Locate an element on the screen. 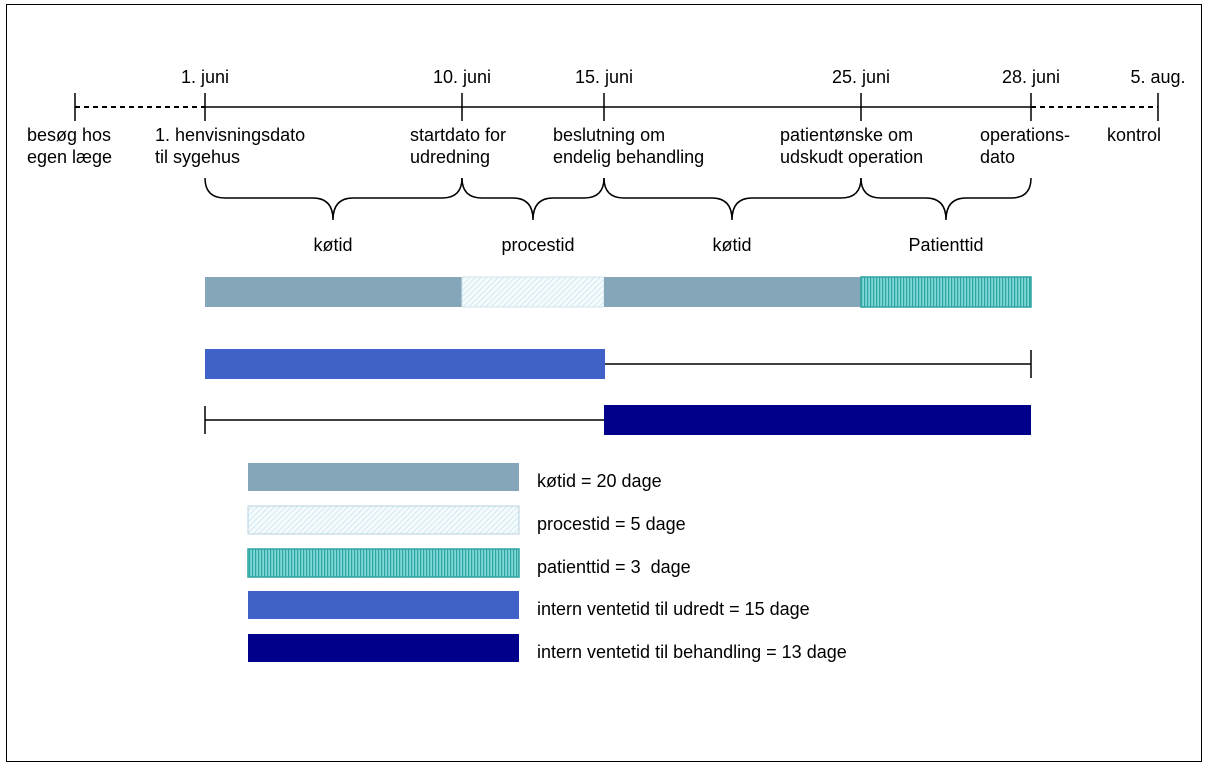 The width and height of the screenshot is (1214, 762). date-label: 28. juni is located at coordinates (1031, 77).